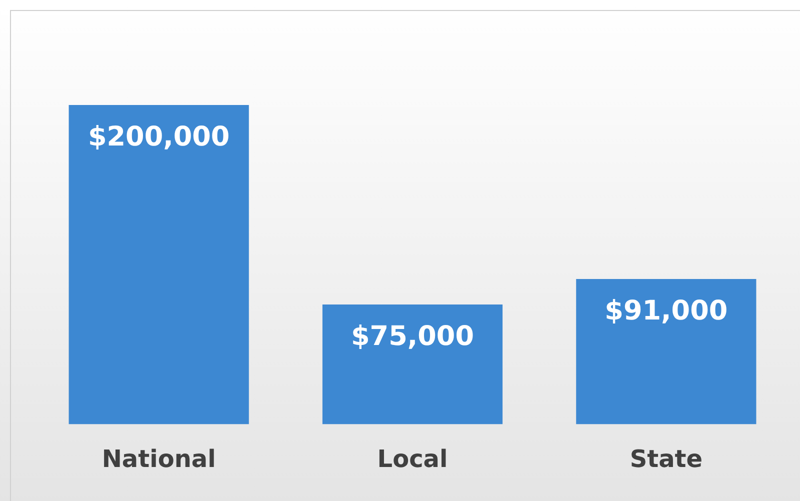  Describe the element at coordinates (412, 336) in the screenshot. I see `data-label: $75,000` at that location.